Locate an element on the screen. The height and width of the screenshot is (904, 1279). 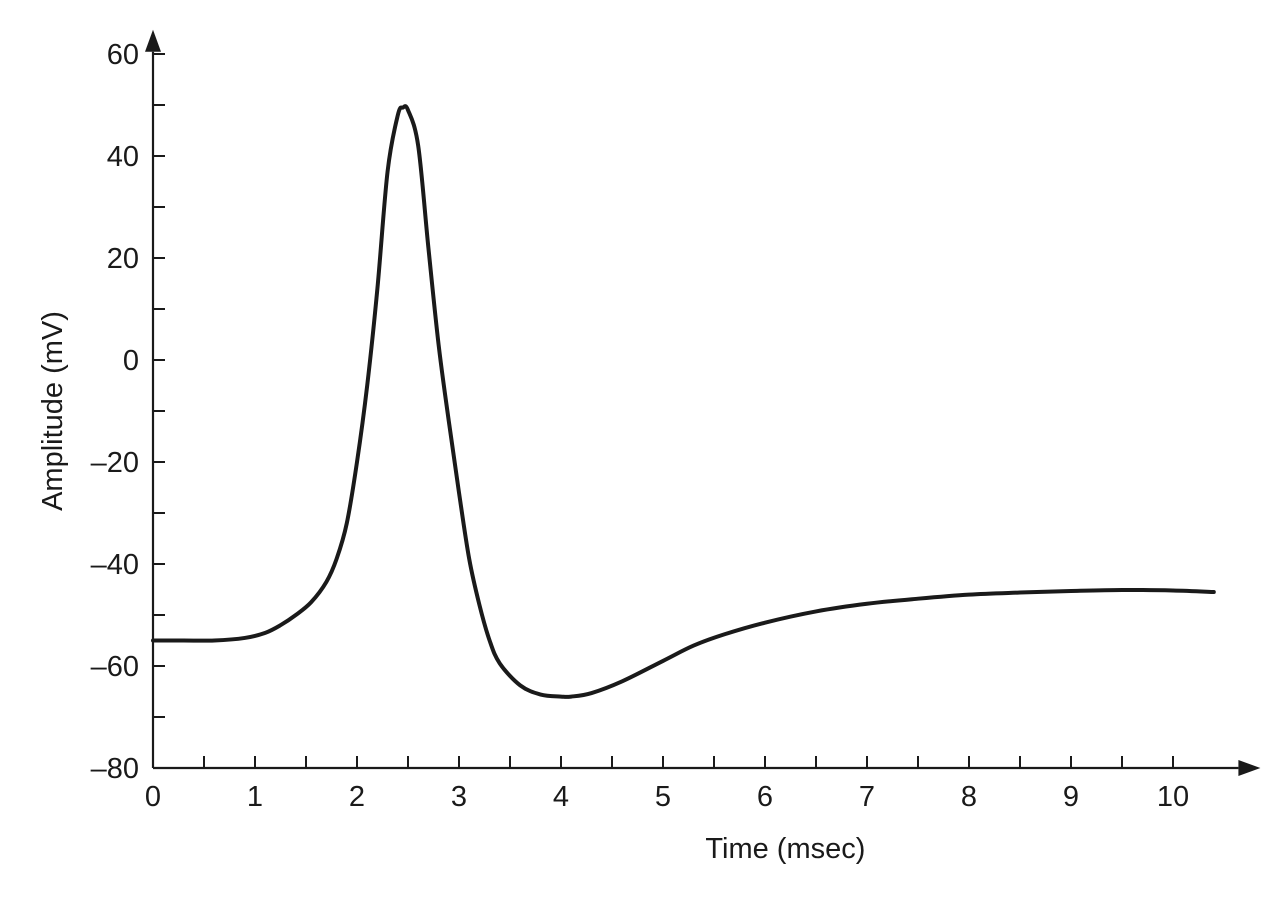
y-axis-title: Amplitude (mV) is located at coordinates (53, 411).